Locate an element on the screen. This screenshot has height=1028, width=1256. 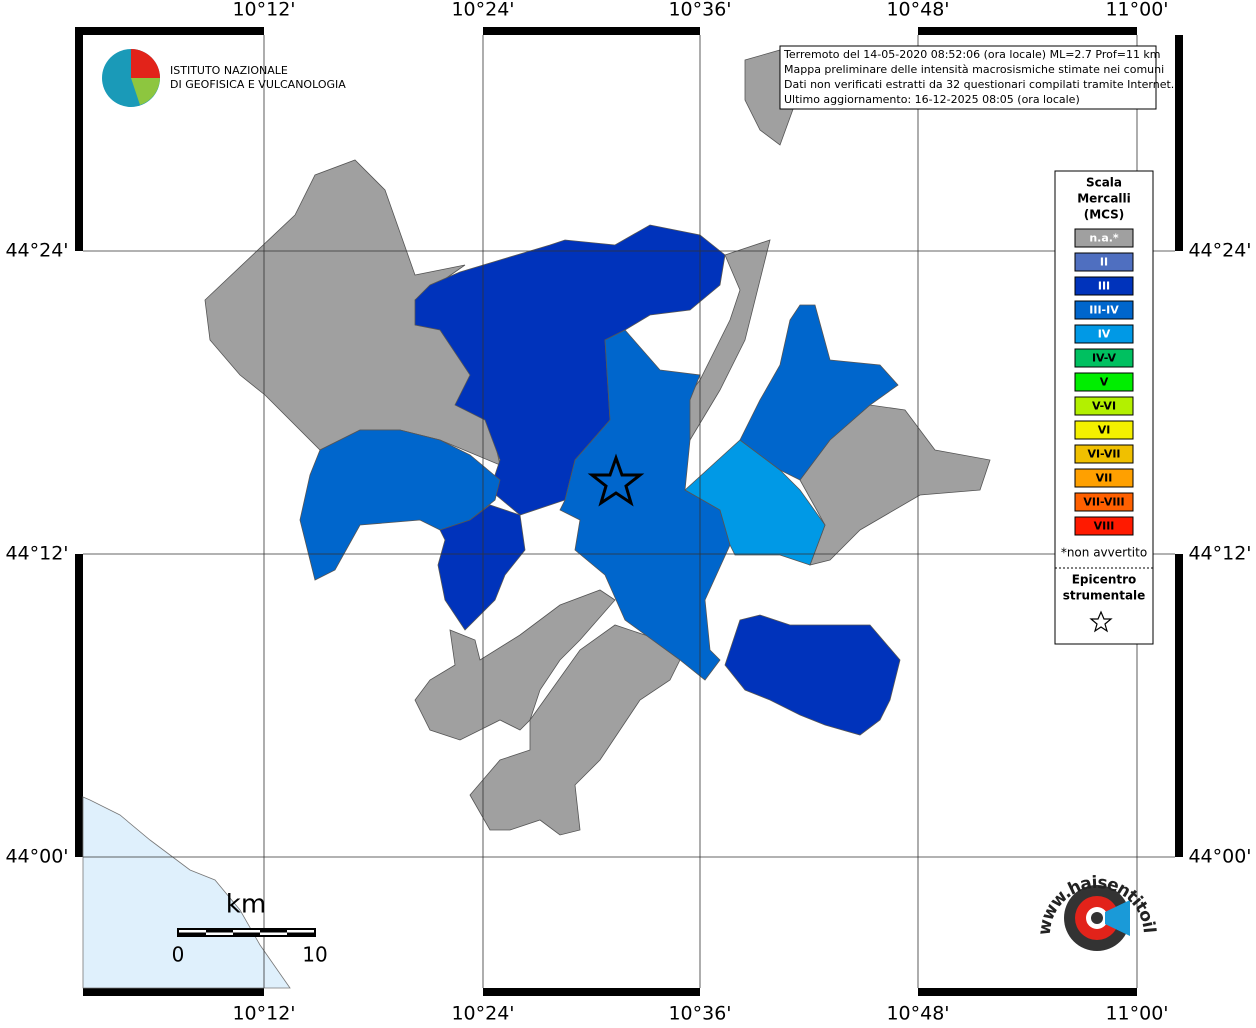
scale-label: 10 is located at coordinates (314, 955).